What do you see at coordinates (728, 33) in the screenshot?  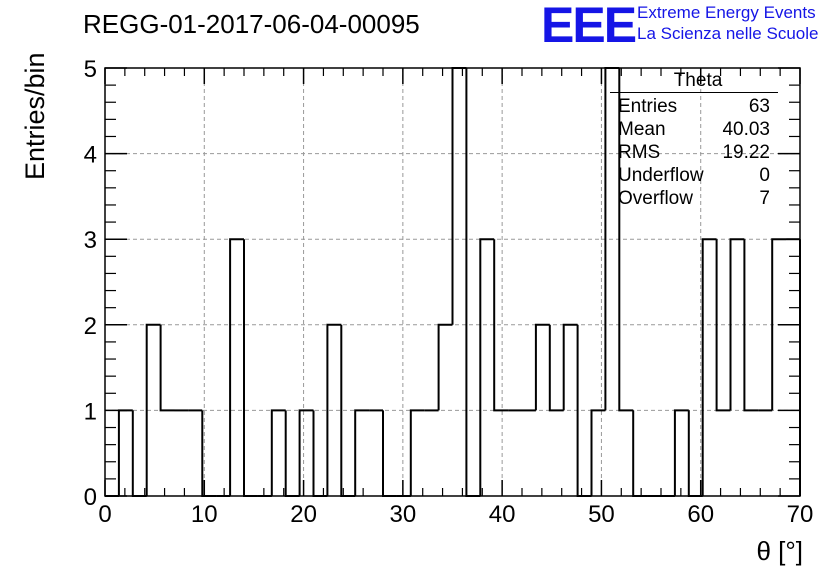 I see `logo-caption-line2: La Scienza nelle Scuole` at bounding box center [728, 33].